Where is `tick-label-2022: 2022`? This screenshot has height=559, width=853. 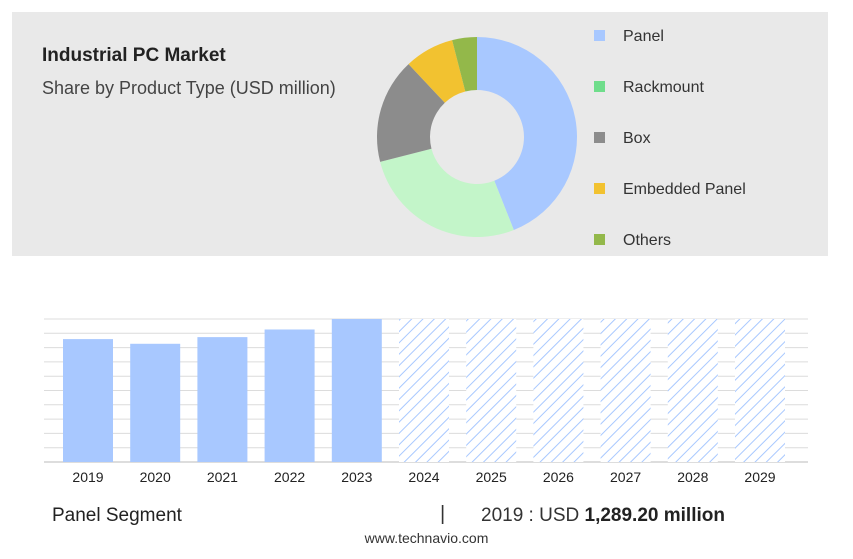 tick-label-2022: 2022 is located at coordinates (289, 477).